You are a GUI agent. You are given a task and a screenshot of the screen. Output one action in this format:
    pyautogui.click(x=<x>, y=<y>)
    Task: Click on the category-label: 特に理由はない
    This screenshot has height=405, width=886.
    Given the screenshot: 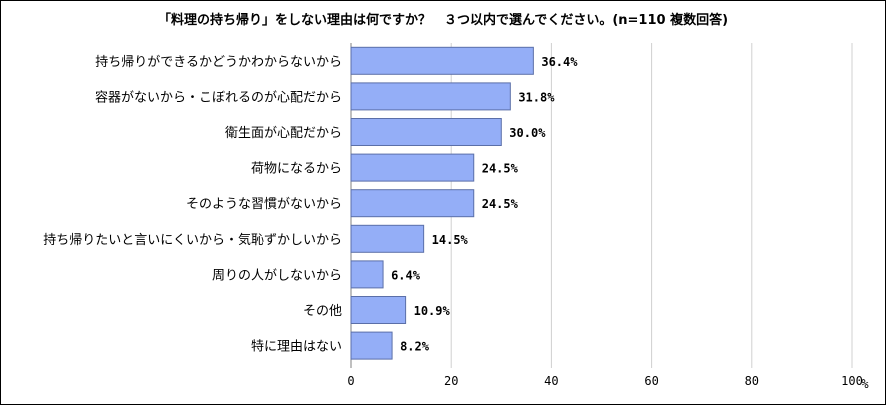 What is the action you would take?
    pyautogui.click(x=296, y=347)
    